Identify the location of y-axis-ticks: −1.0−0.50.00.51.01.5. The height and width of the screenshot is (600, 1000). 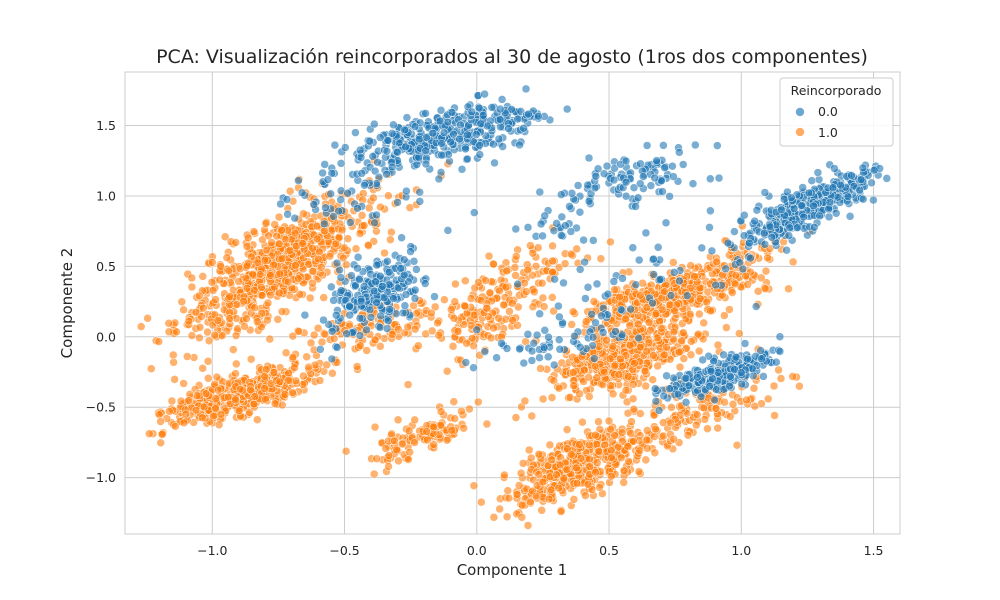
(101, 301).